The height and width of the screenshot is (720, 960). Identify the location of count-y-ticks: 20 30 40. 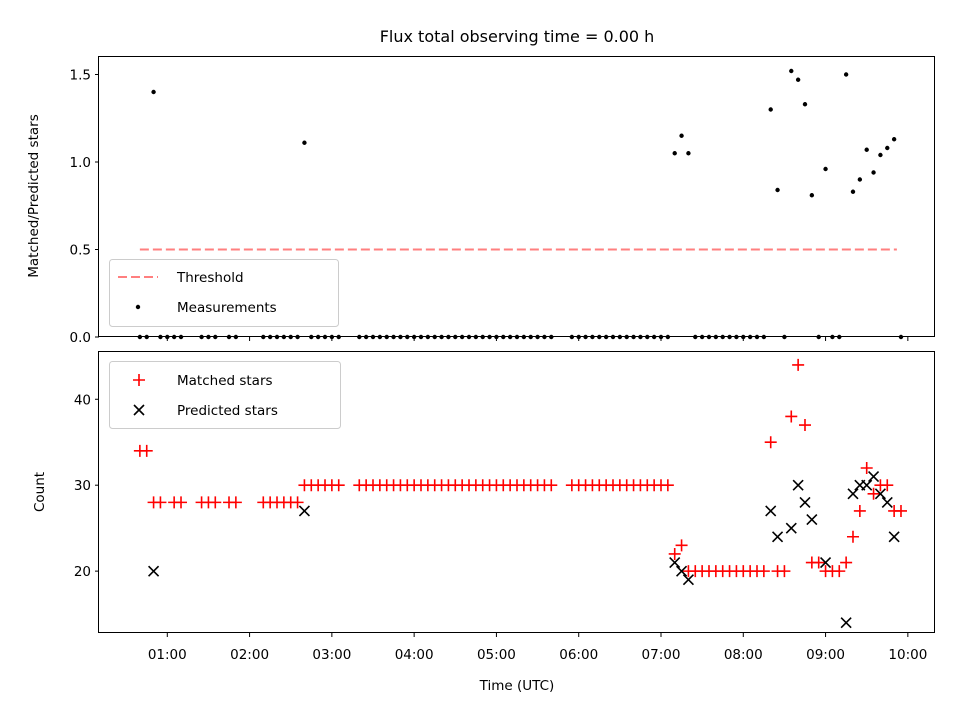
(86, 486).